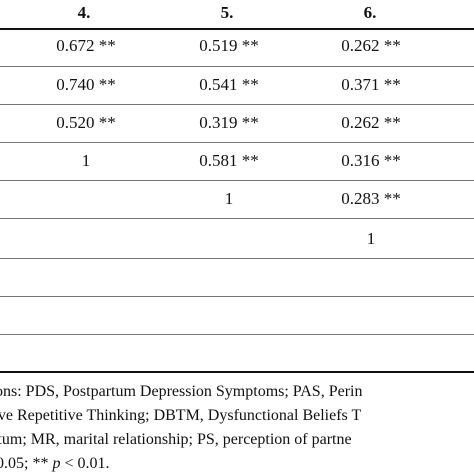 The height and width of the screenshot is (474, 474). What do you see at coordinates (86, 84) in the screenshot?
I see `table-cell: 0.740 **` at bounding box center [86, 84].